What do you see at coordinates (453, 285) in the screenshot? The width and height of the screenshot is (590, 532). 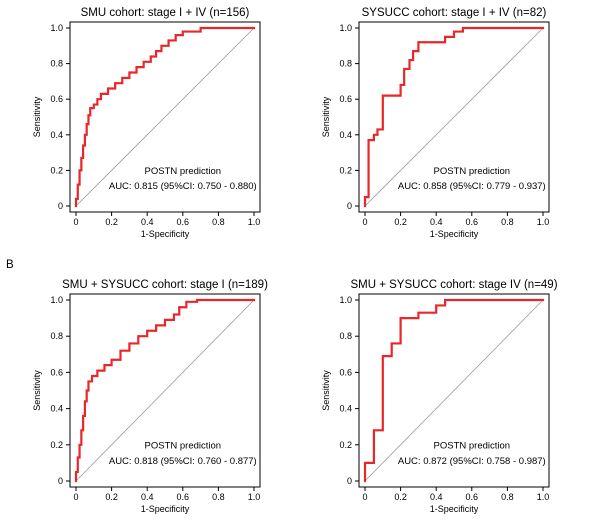 I see `chart-title: SMU + SYSUCC cohort: stage IV (n=49)` at bounding box center [453, 285].